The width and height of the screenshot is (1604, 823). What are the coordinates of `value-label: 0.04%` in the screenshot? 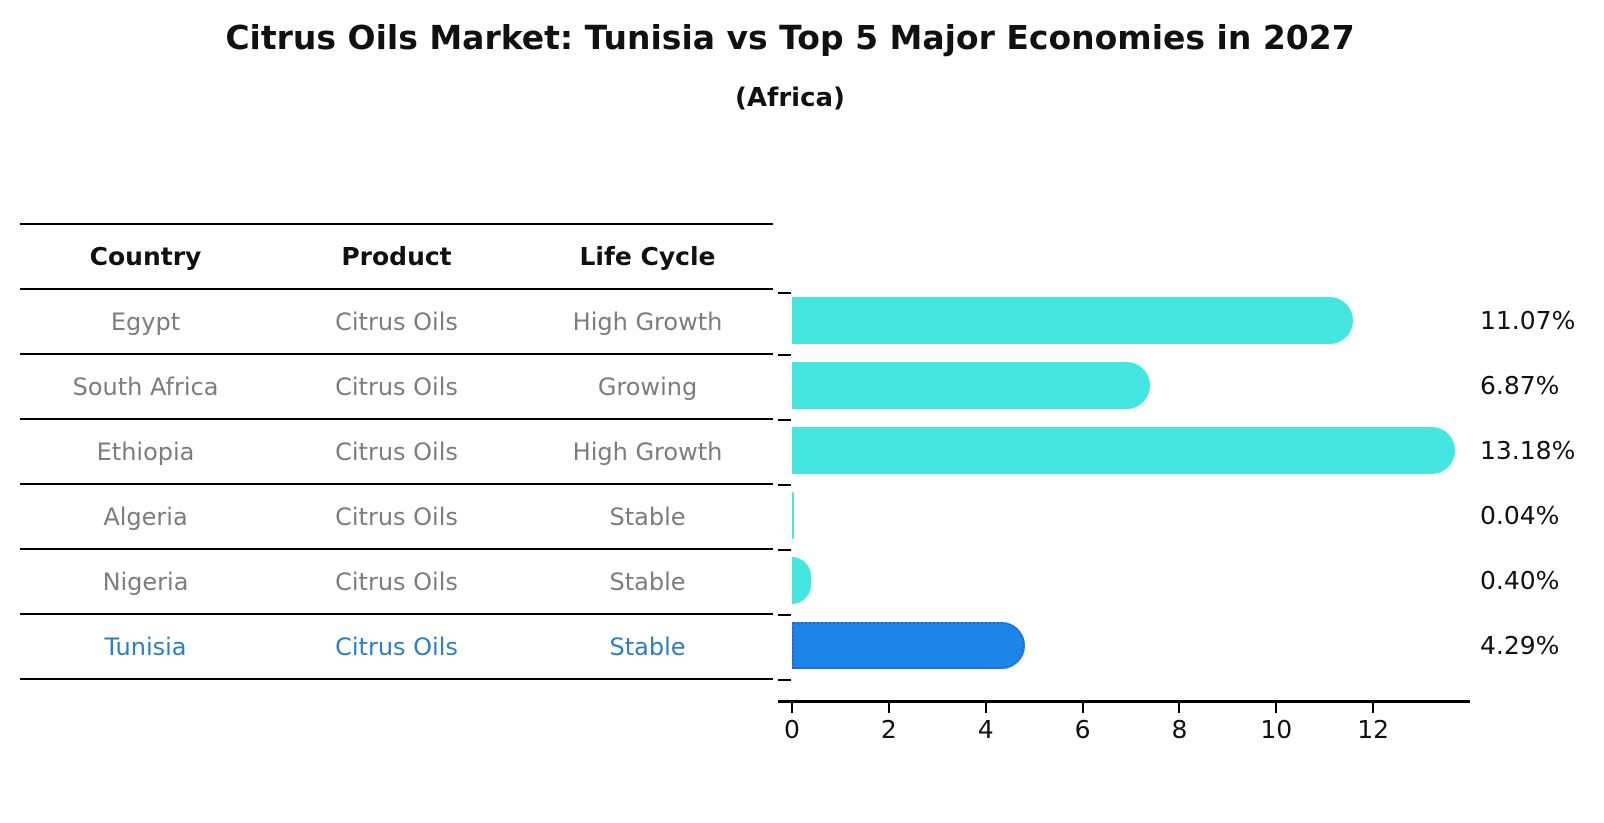 It's located at (1520, 515).